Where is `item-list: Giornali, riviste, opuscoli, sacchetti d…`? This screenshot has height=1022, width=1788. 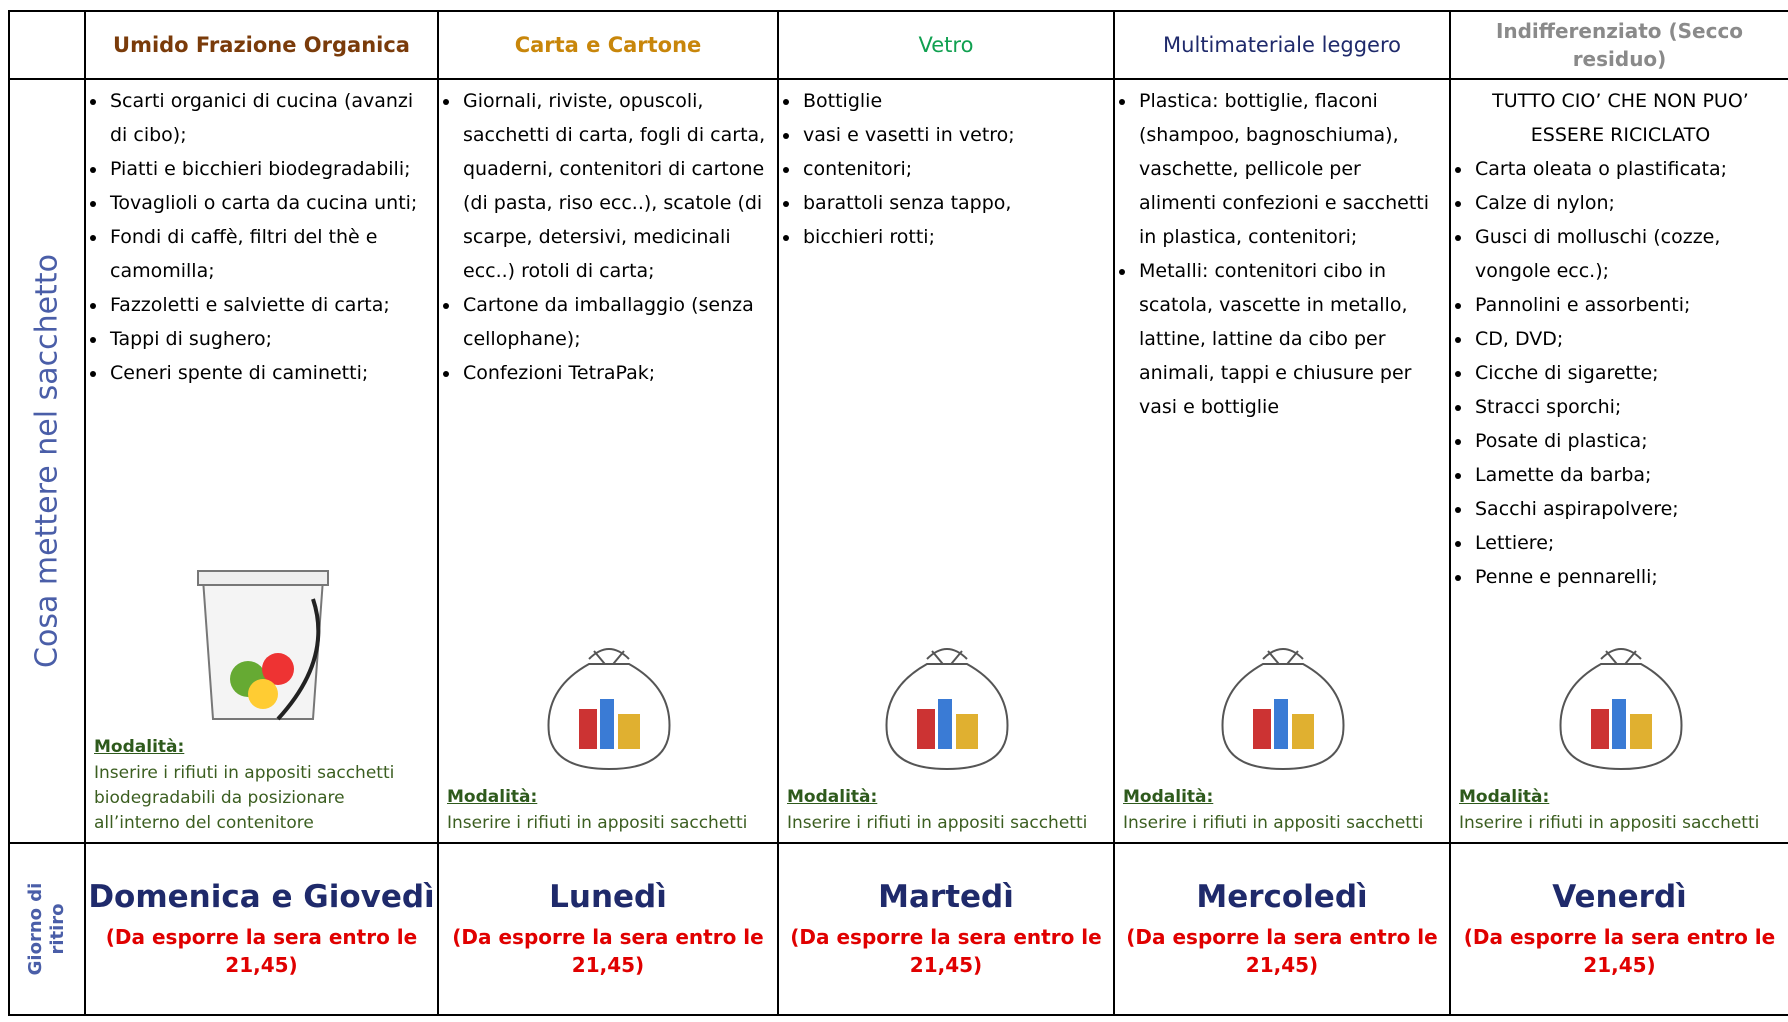
item-list: Giornali, riviste, opuscoli, sacchetti d… is located at coordinates (609, 237).